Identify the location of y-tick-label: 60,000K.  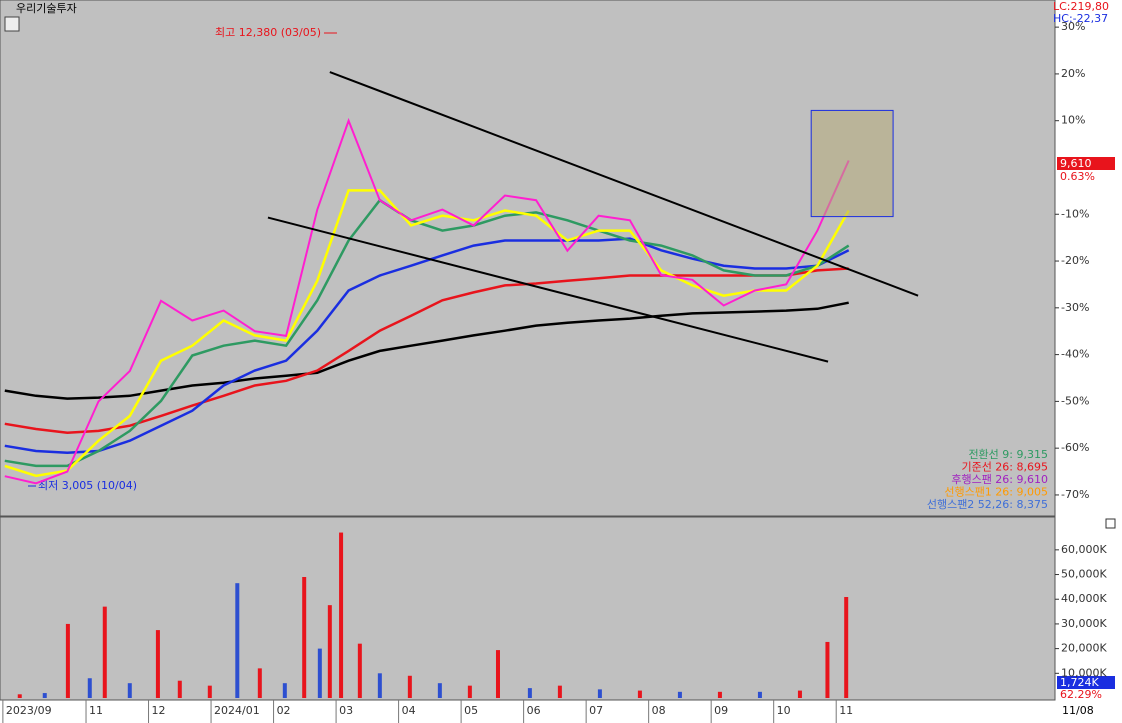
(1084, 549).